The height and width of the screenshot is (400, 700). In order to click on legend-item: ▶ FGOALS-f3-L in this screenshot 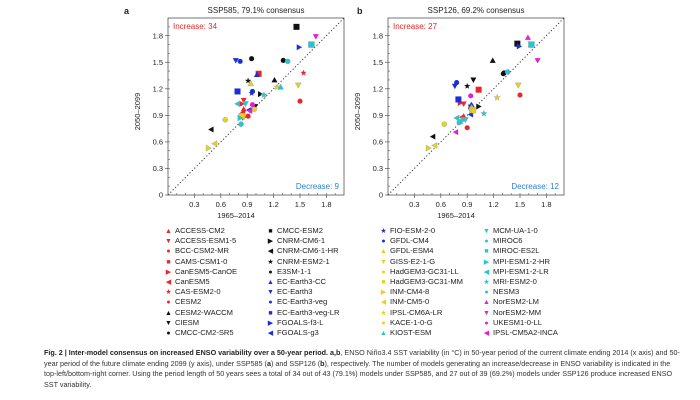, I will do `click(321, 323)`.